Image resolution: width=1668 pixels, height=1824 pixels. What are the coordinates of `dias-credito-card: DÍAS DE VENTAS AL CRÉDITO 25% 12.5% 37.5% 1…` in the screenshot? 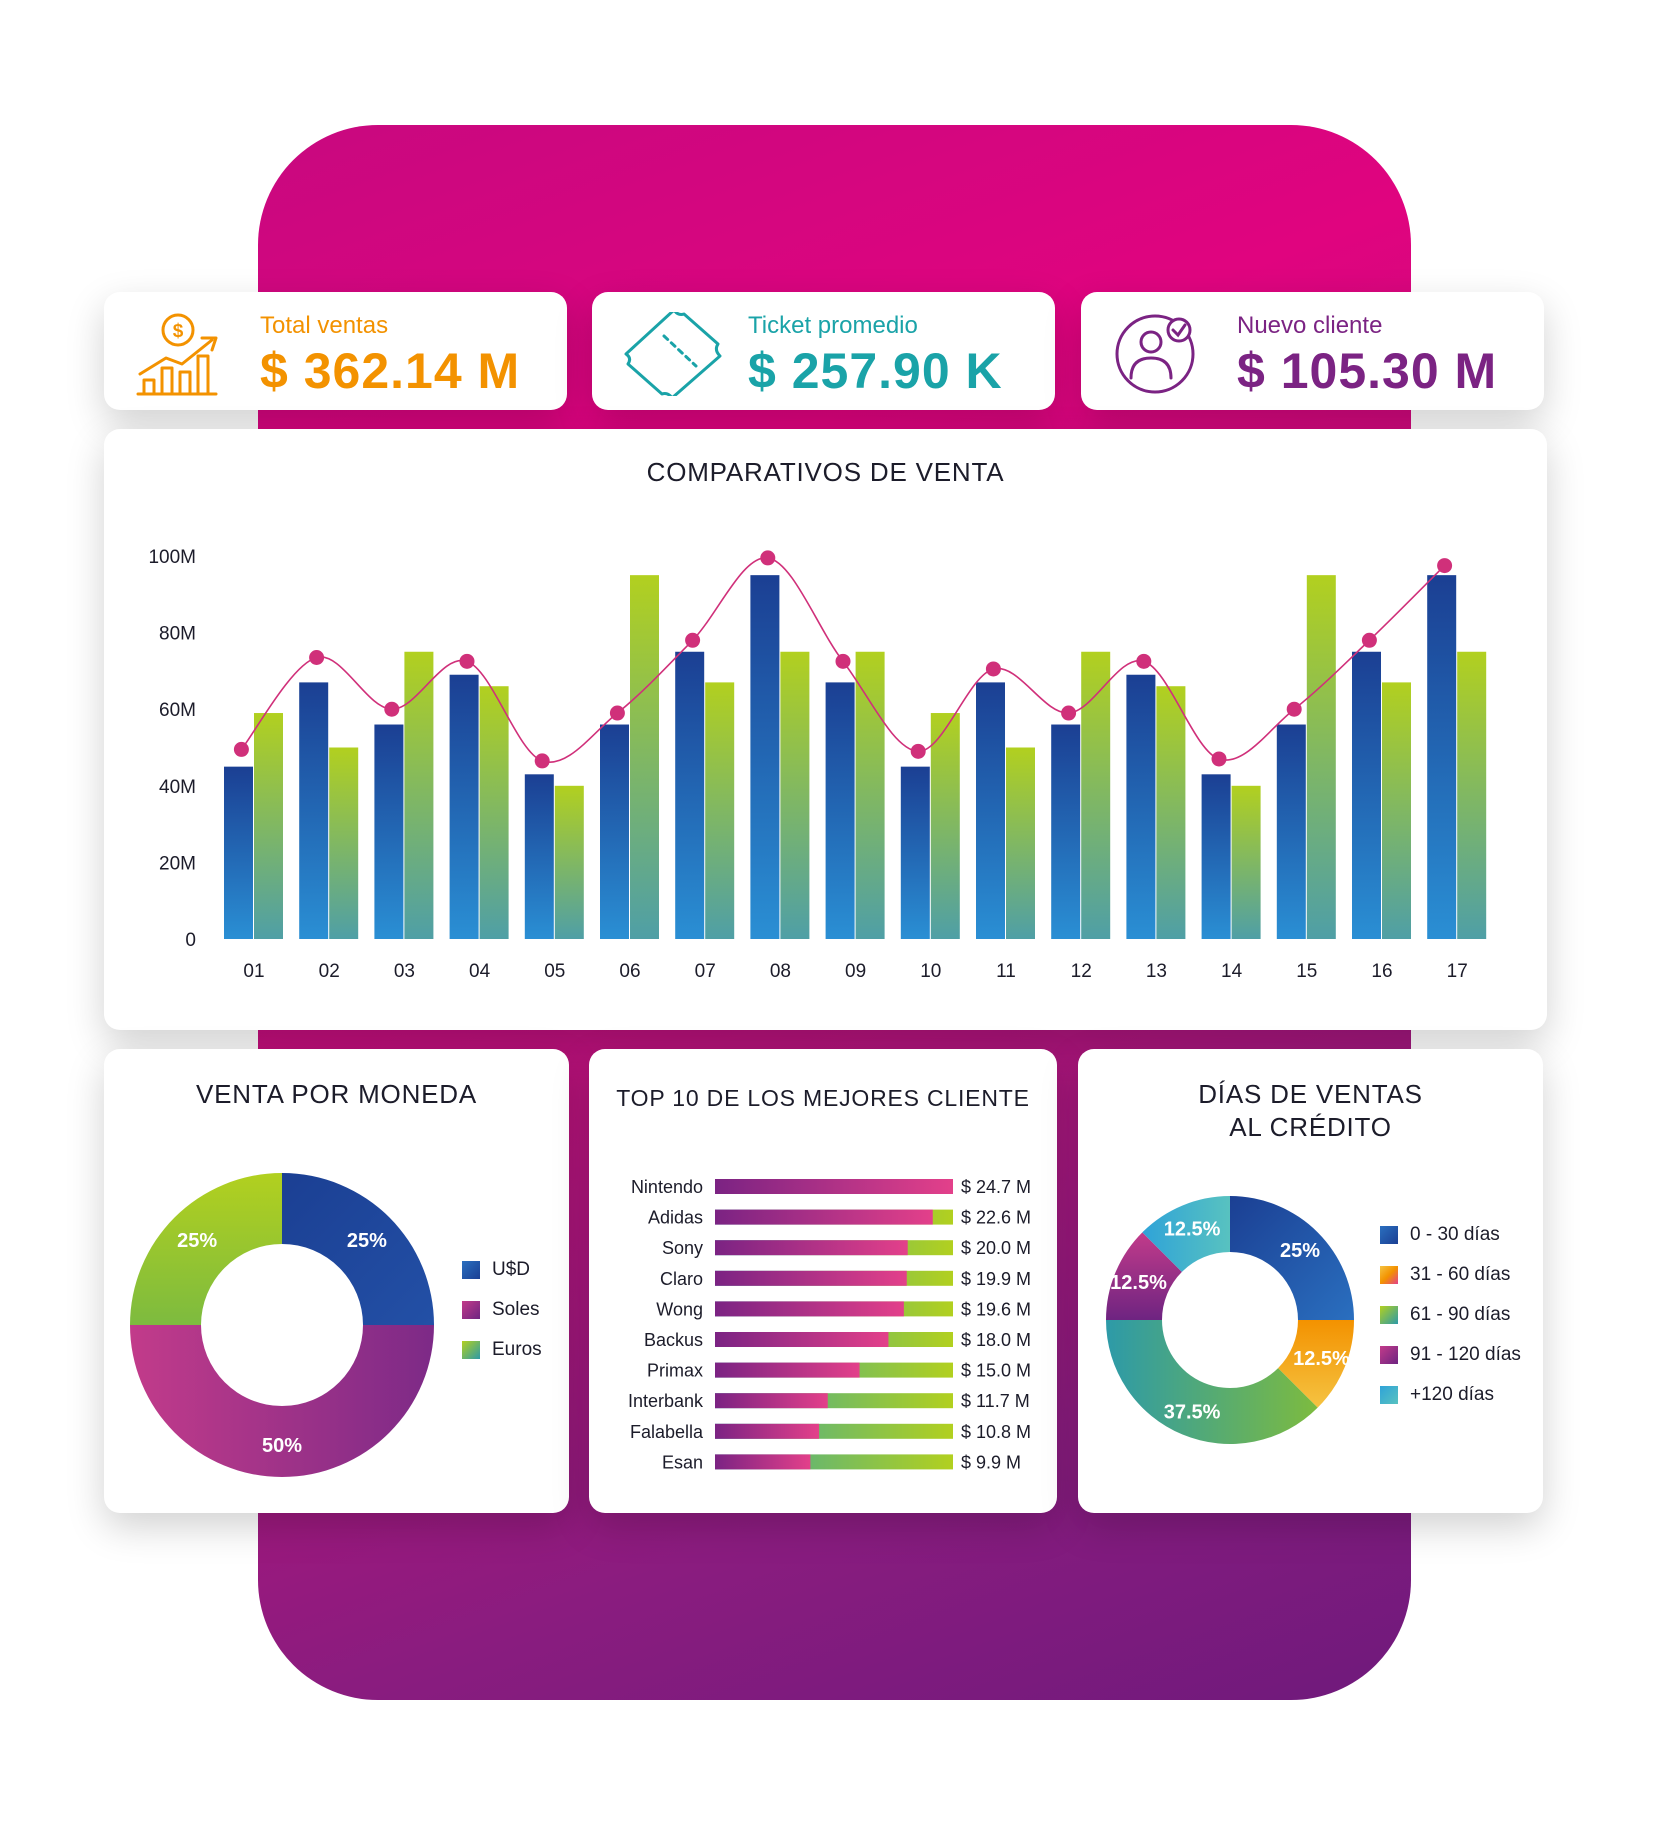 It's located at (1310, 1281).